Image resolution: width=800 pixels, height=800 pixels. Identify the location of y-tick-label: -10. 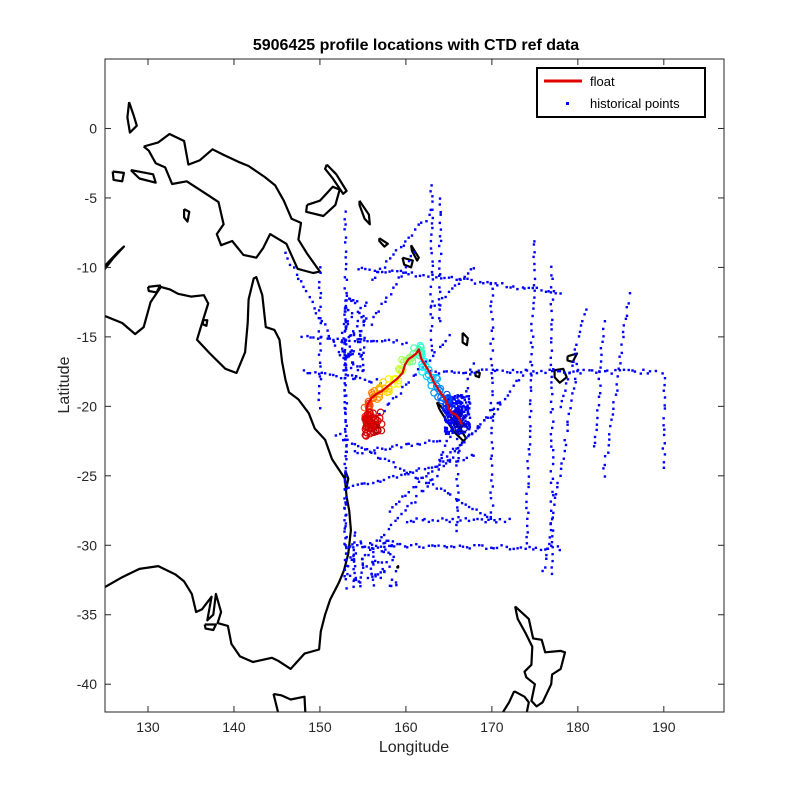
(87, 267).